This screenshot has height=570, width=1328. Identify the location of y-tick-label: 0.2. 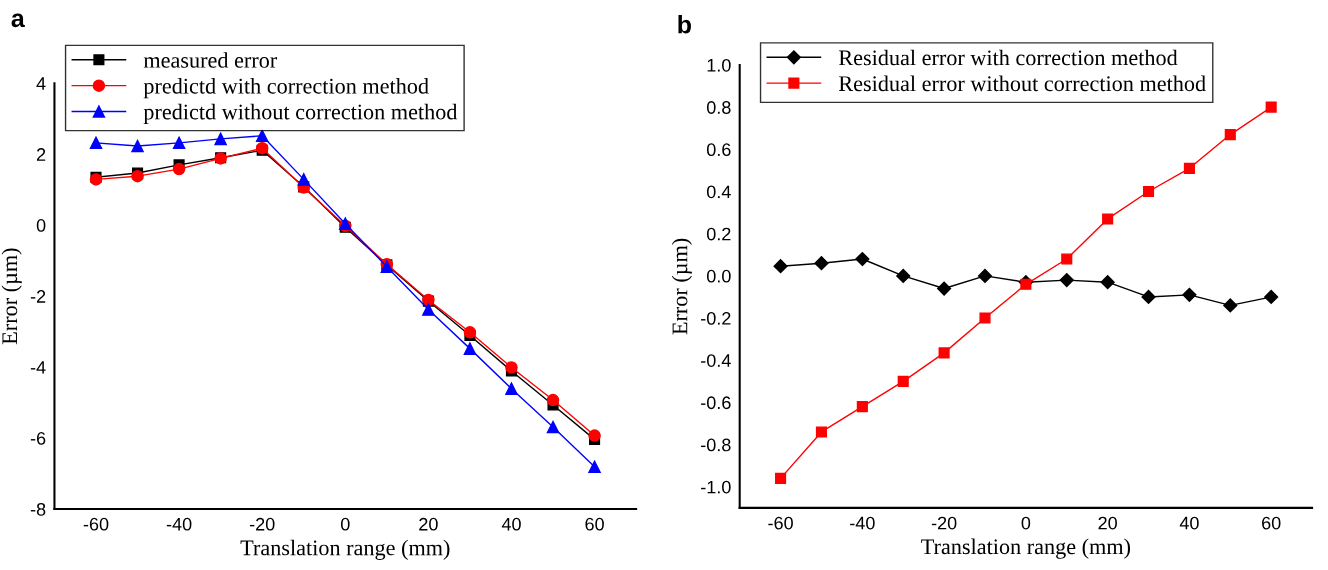
(718, 234).